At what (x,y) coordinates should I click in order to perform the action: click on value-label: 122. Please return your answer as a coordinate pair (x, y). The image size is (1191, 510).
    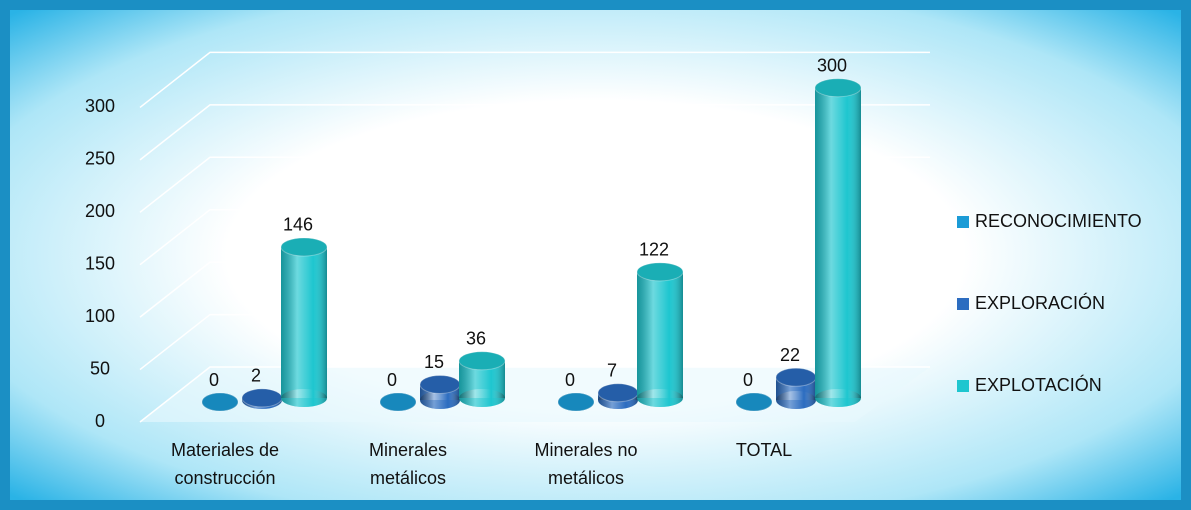
    Looking at the image, I should click on (654, 250).